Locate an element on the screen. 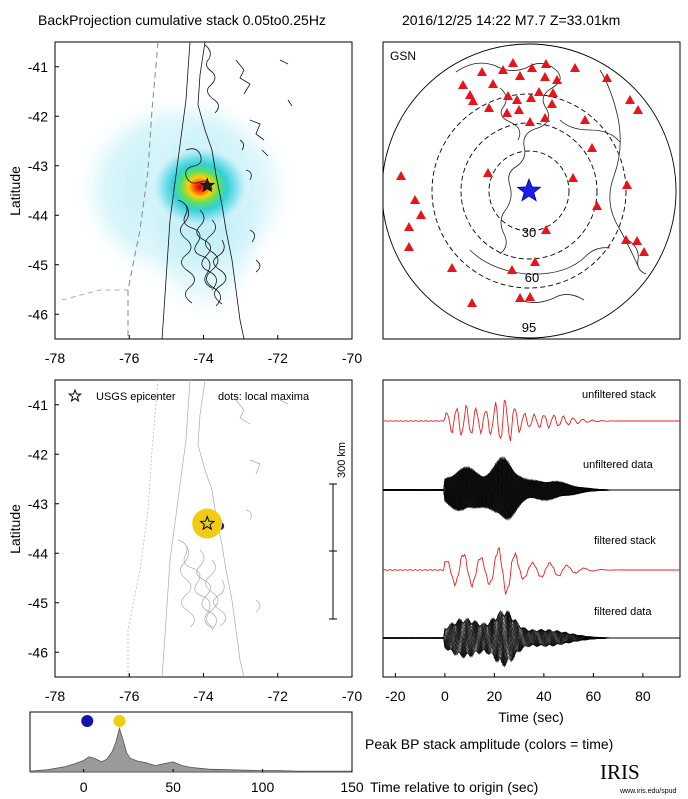 This screenshot has width=688, height=799. peak-x-tick-label: 100 is located at coordinates (263, 787).